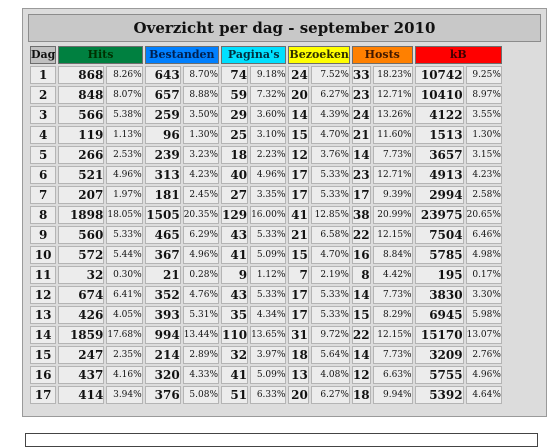 Image resolution: width=555 pixels, height=447 pixels. I want to click on cell-visits-pct: 5.64%, so click(330, 355).